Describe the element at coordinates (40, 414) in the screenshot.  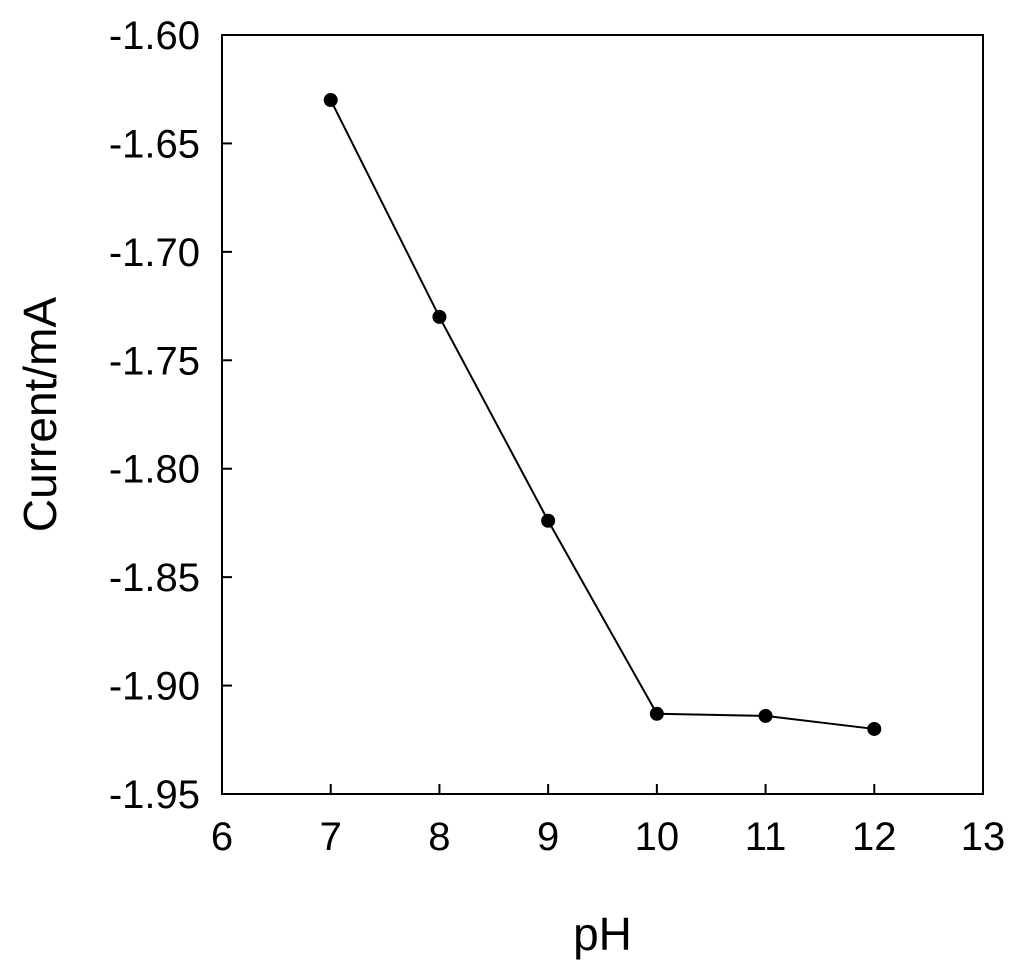
I see `y-axis-title: Current/mA` at that location.